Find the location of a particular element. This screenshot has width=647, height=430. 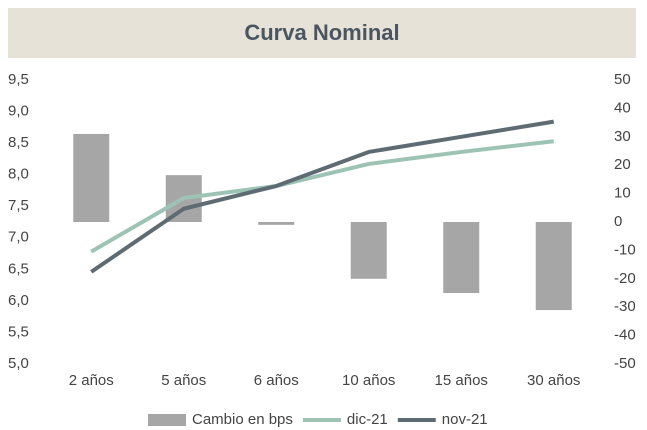

x-tick-label: 5 años is located at coordinates (183, 380).